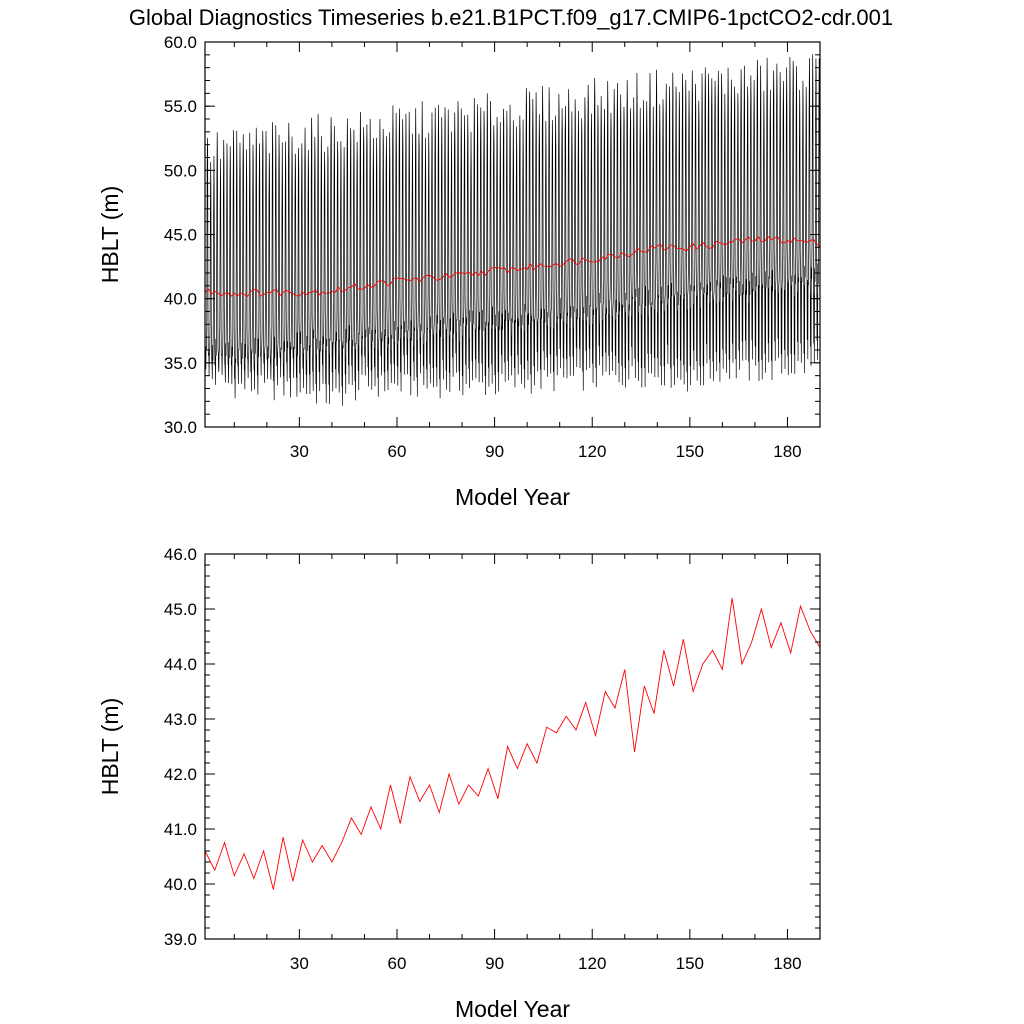 Image resolution: width=1024 pixels, height=1024 pixels. I want to click on y-tick-label: 39.0, so click(180, 939).